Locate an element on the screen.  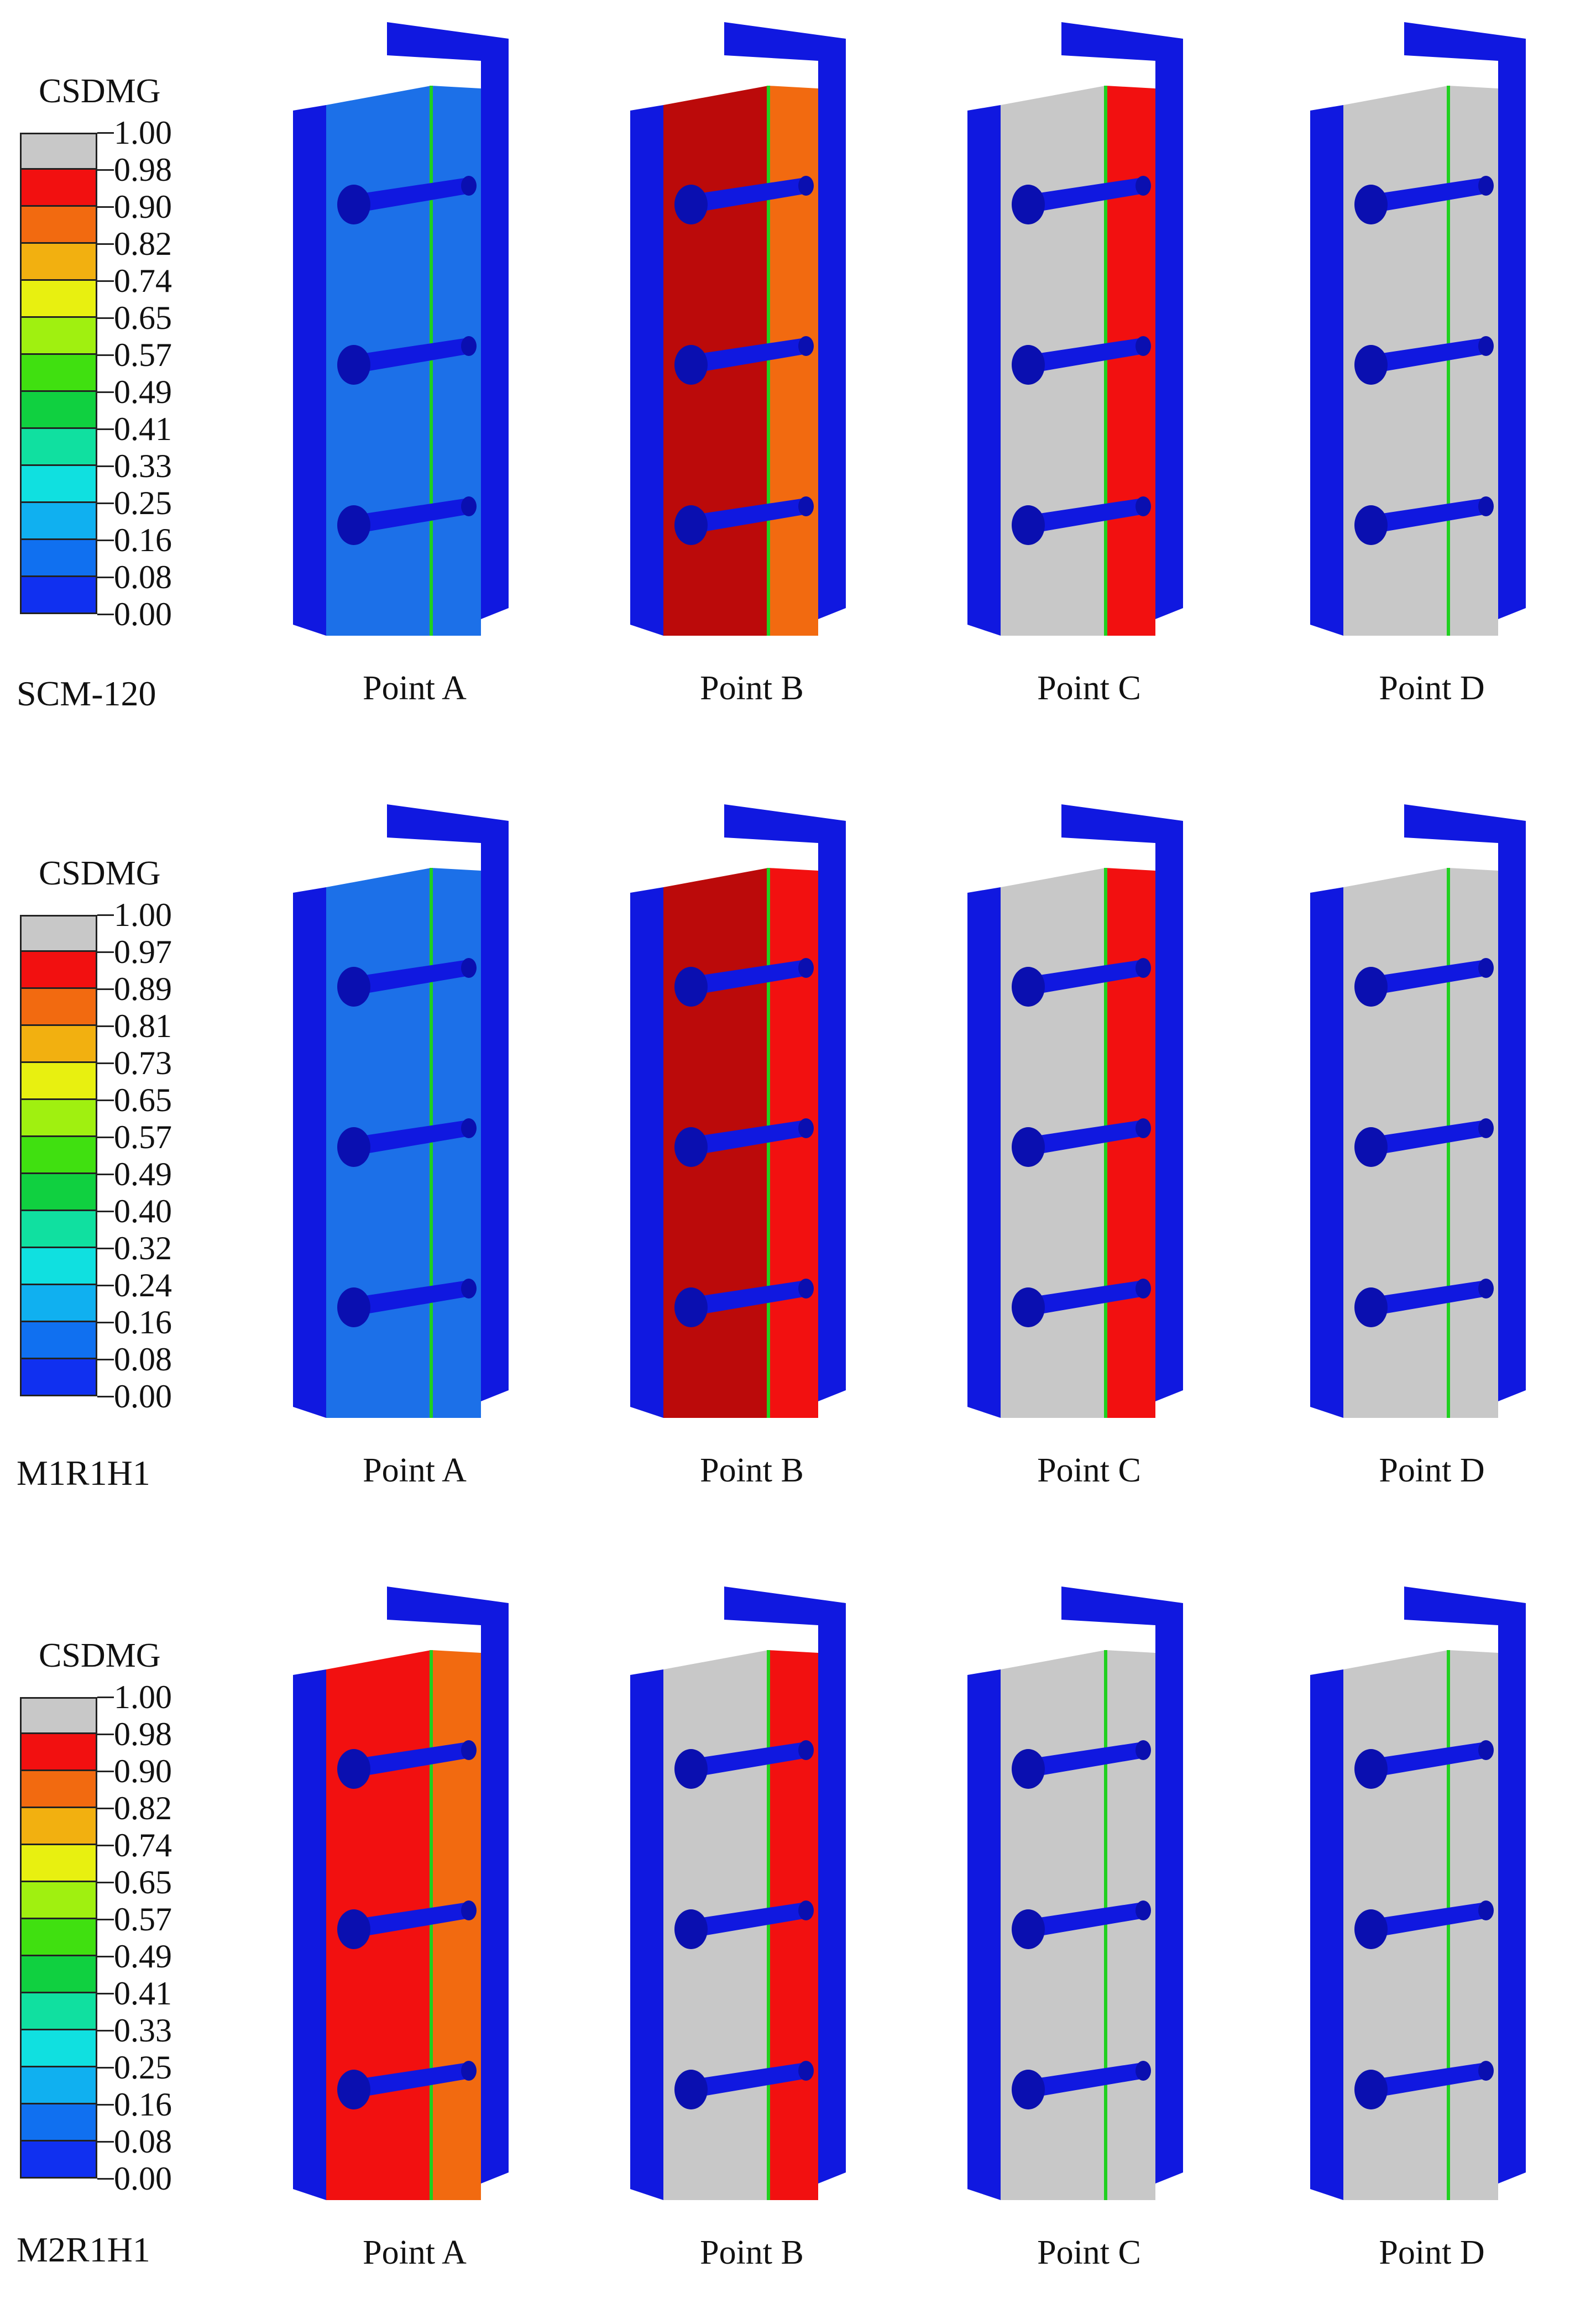
legend-color-bar is located at coordinates (58, 373).